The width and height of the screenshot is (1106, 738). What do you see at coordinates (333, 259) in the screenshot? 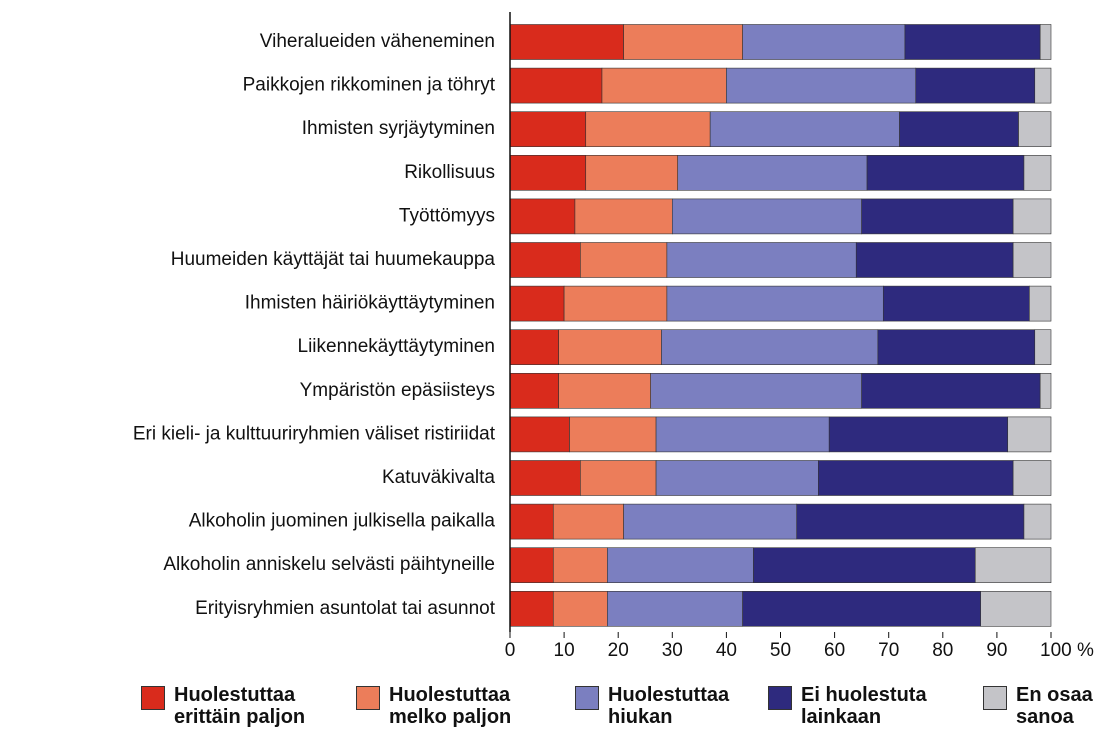
I see `category-label: Huumeiden käyttäjät tai huumekauppa` at bounding box center [333, 259].